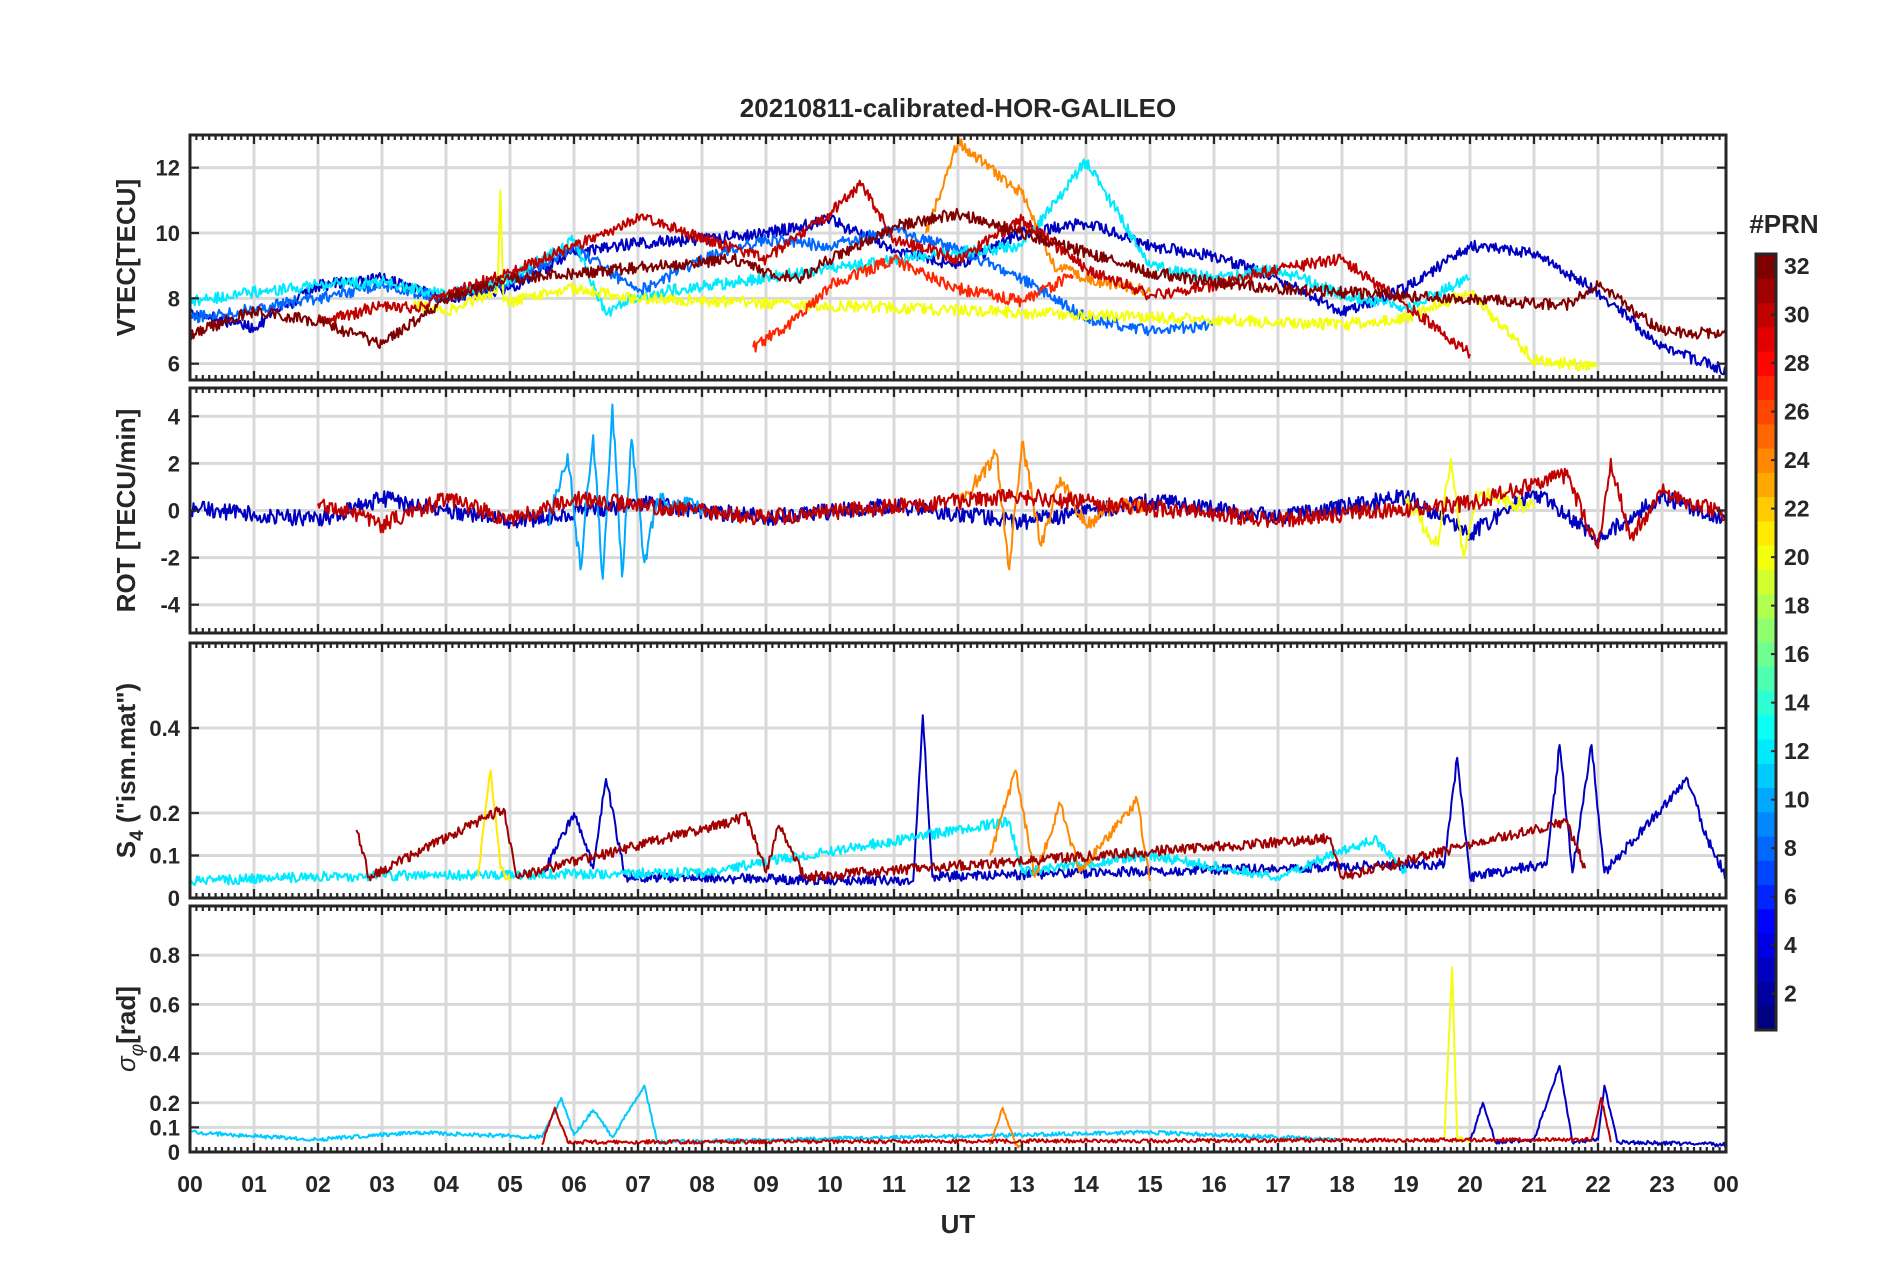  I want to click on colorbar-tick-label: 2, so click(1790, 994).